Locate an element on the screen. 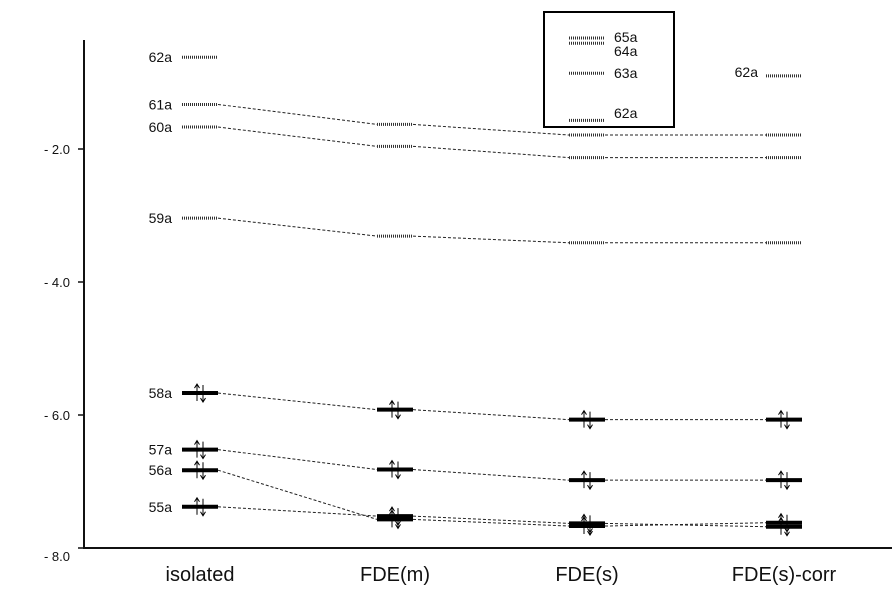 This screenshot has height=589, width=892. level-label: 57a is located at coordinates (161, 450).